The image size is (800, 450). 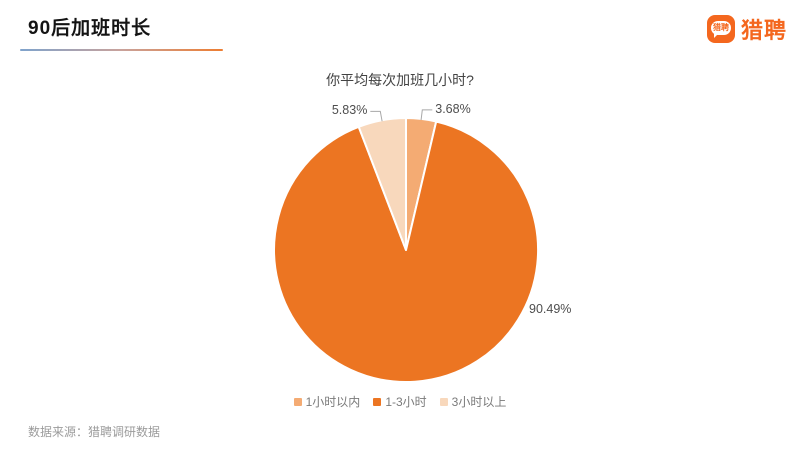 I want to click on chart-title: 你平均每次加班几小时?, so click(x=400, y=80).